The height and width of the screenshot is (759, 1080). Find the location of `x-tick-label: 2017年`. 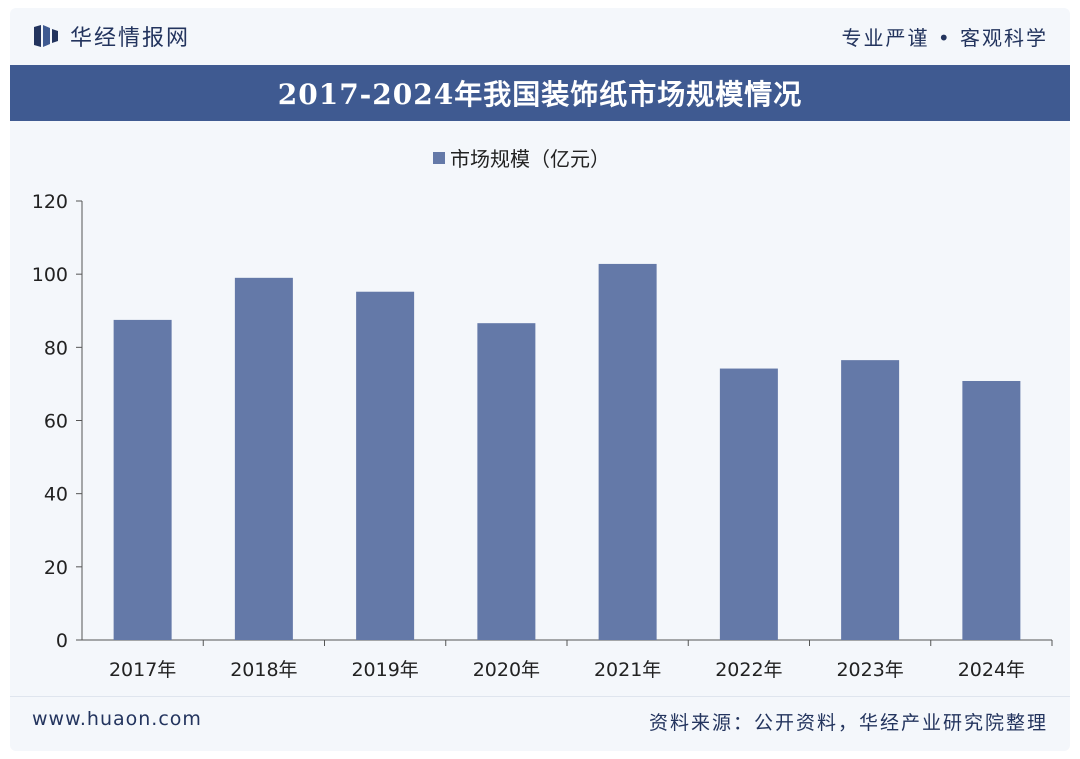

x-tick-label: 2017年 is located at coordinates (142, 670).